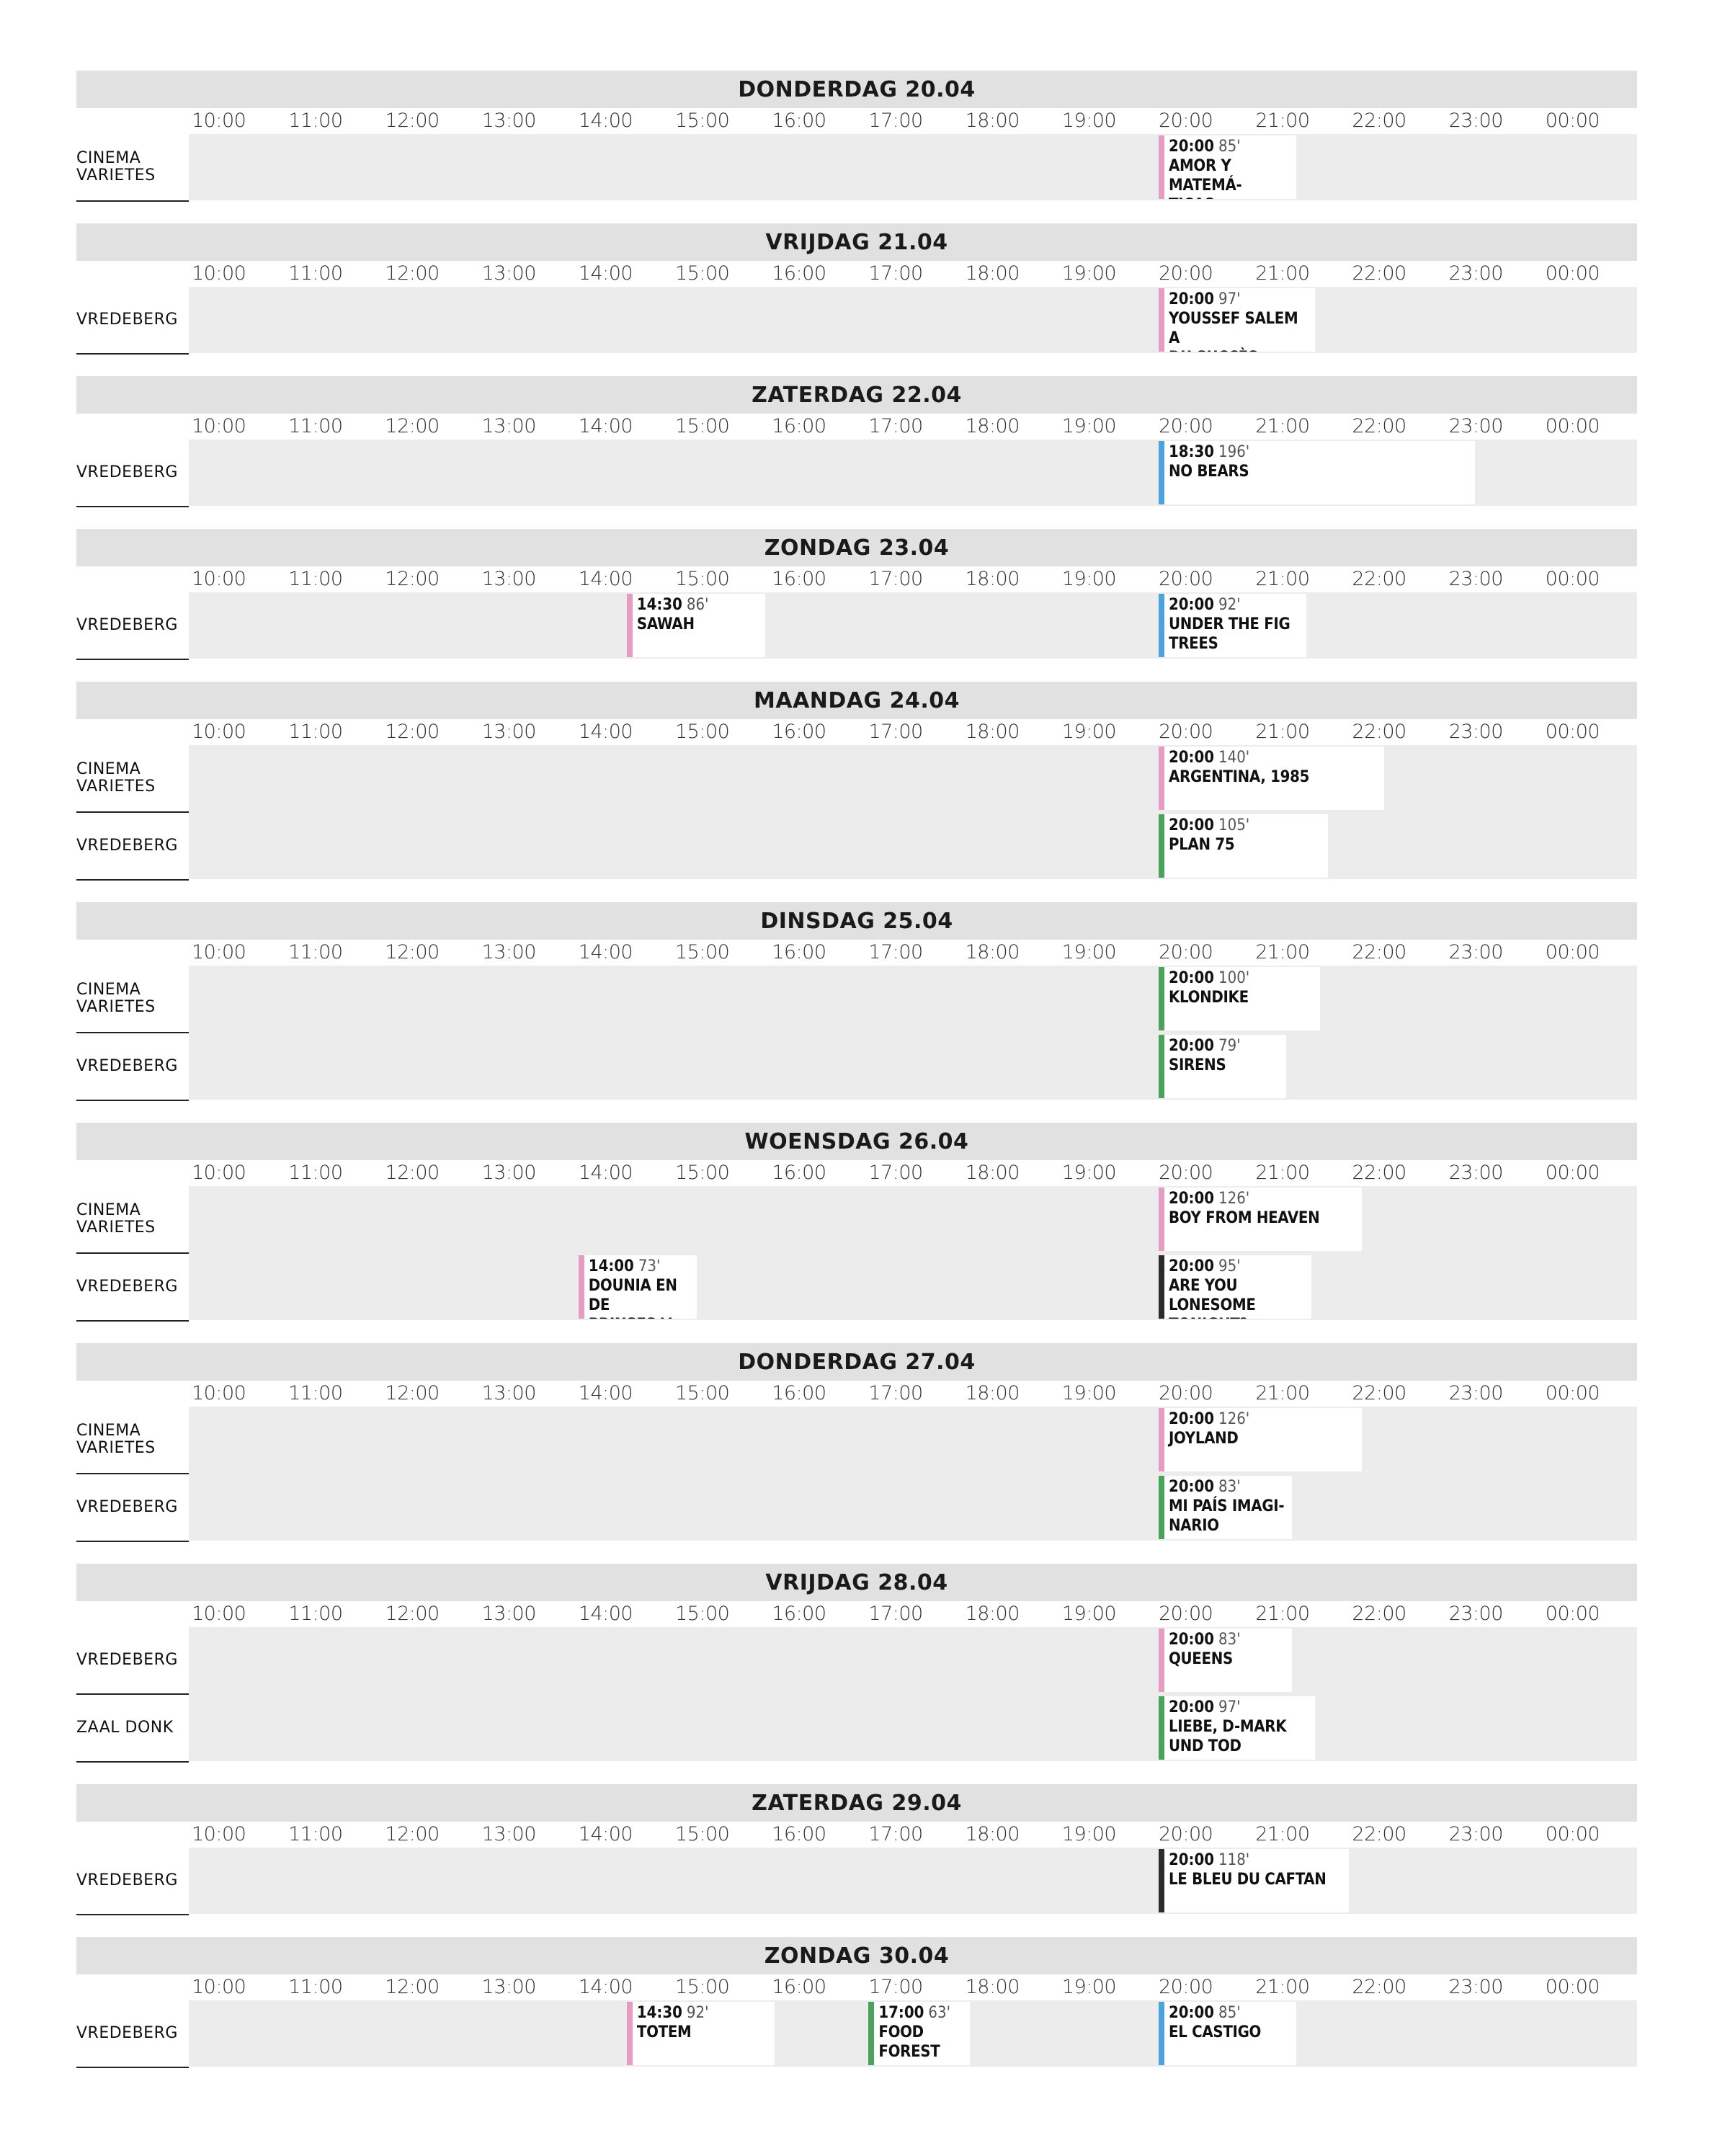  What do you see at coordinates (1229, 1487) in the screenshot?
I see `screening-meta: 20:00 83'` at bounding box center [1229, 1487].